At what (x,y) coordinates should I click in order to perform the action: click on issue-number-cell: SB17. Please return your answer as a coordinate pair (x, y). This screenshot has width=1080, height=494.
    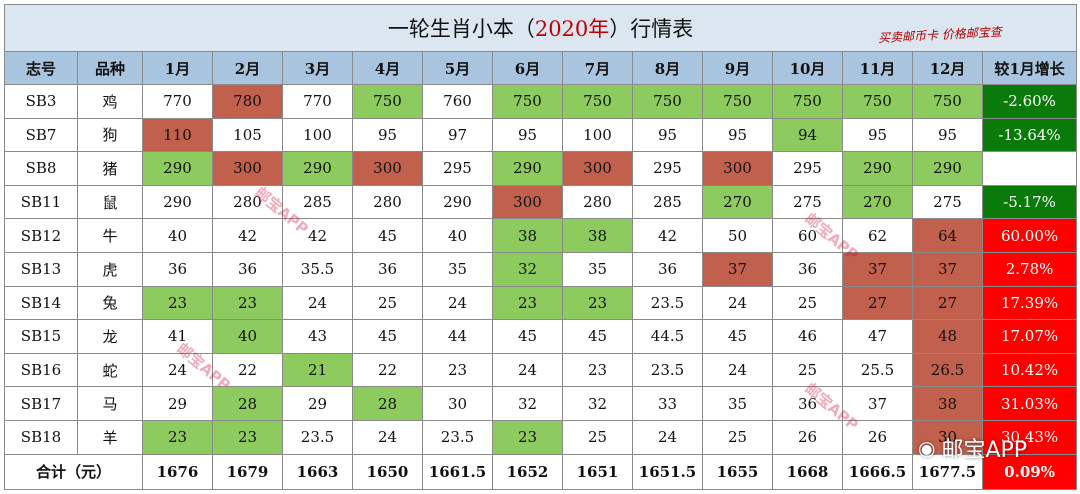
    Looking at the image, I should click on (41, 403).